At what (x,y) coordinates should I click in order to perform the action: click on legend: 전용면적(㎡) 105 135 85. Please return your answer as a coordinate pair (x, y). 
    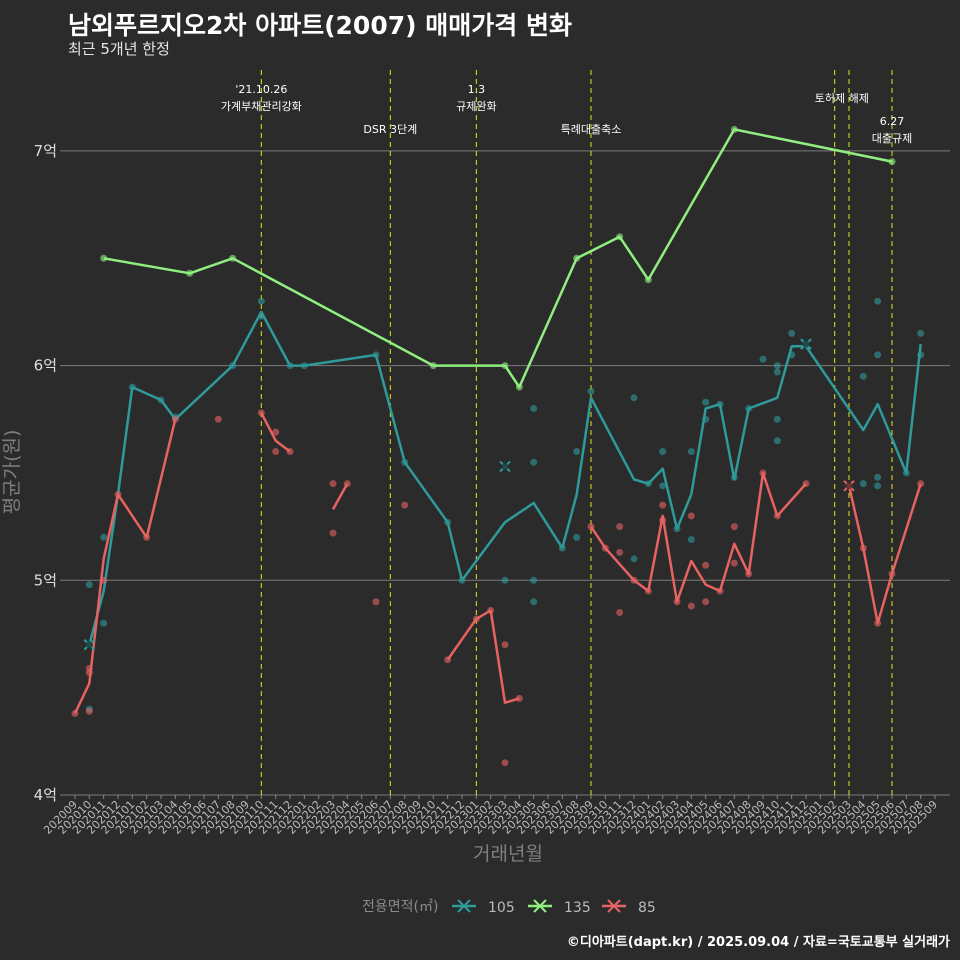
    Looking at the image, I should click on (509, 907).